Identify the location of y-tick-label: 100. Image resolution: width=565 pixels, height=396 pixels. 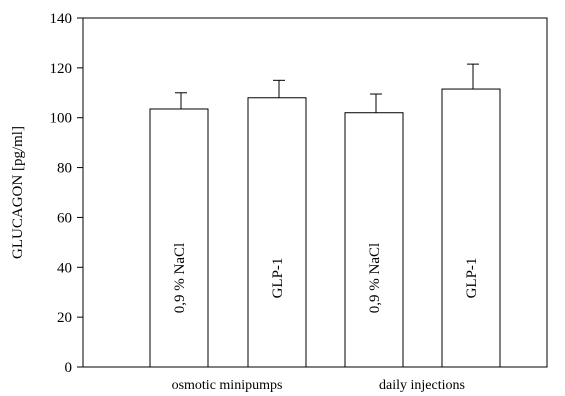
(61, 119).